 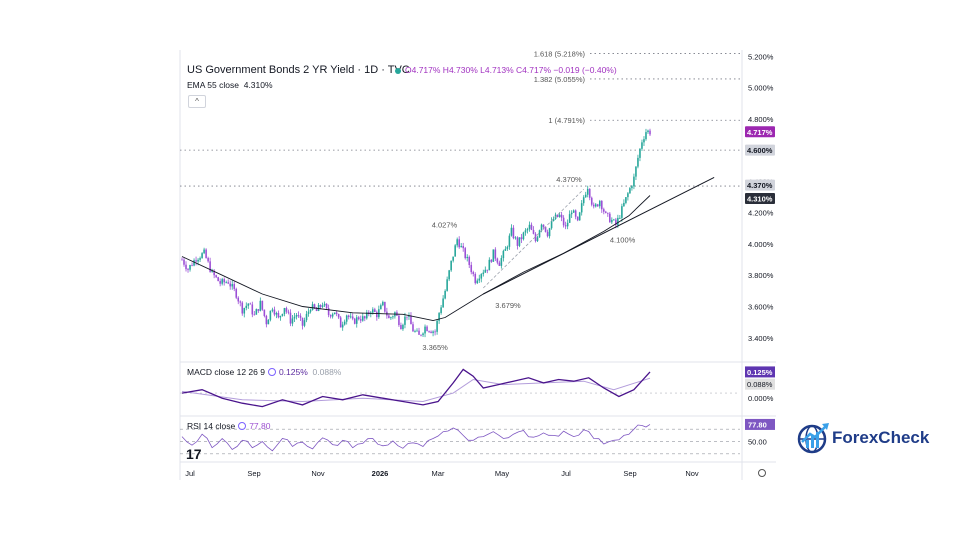 What do you see at coordinates (190, 473) in the screenshot?
I see `x-tick-label: Jul` at bounding box center [190, 473].